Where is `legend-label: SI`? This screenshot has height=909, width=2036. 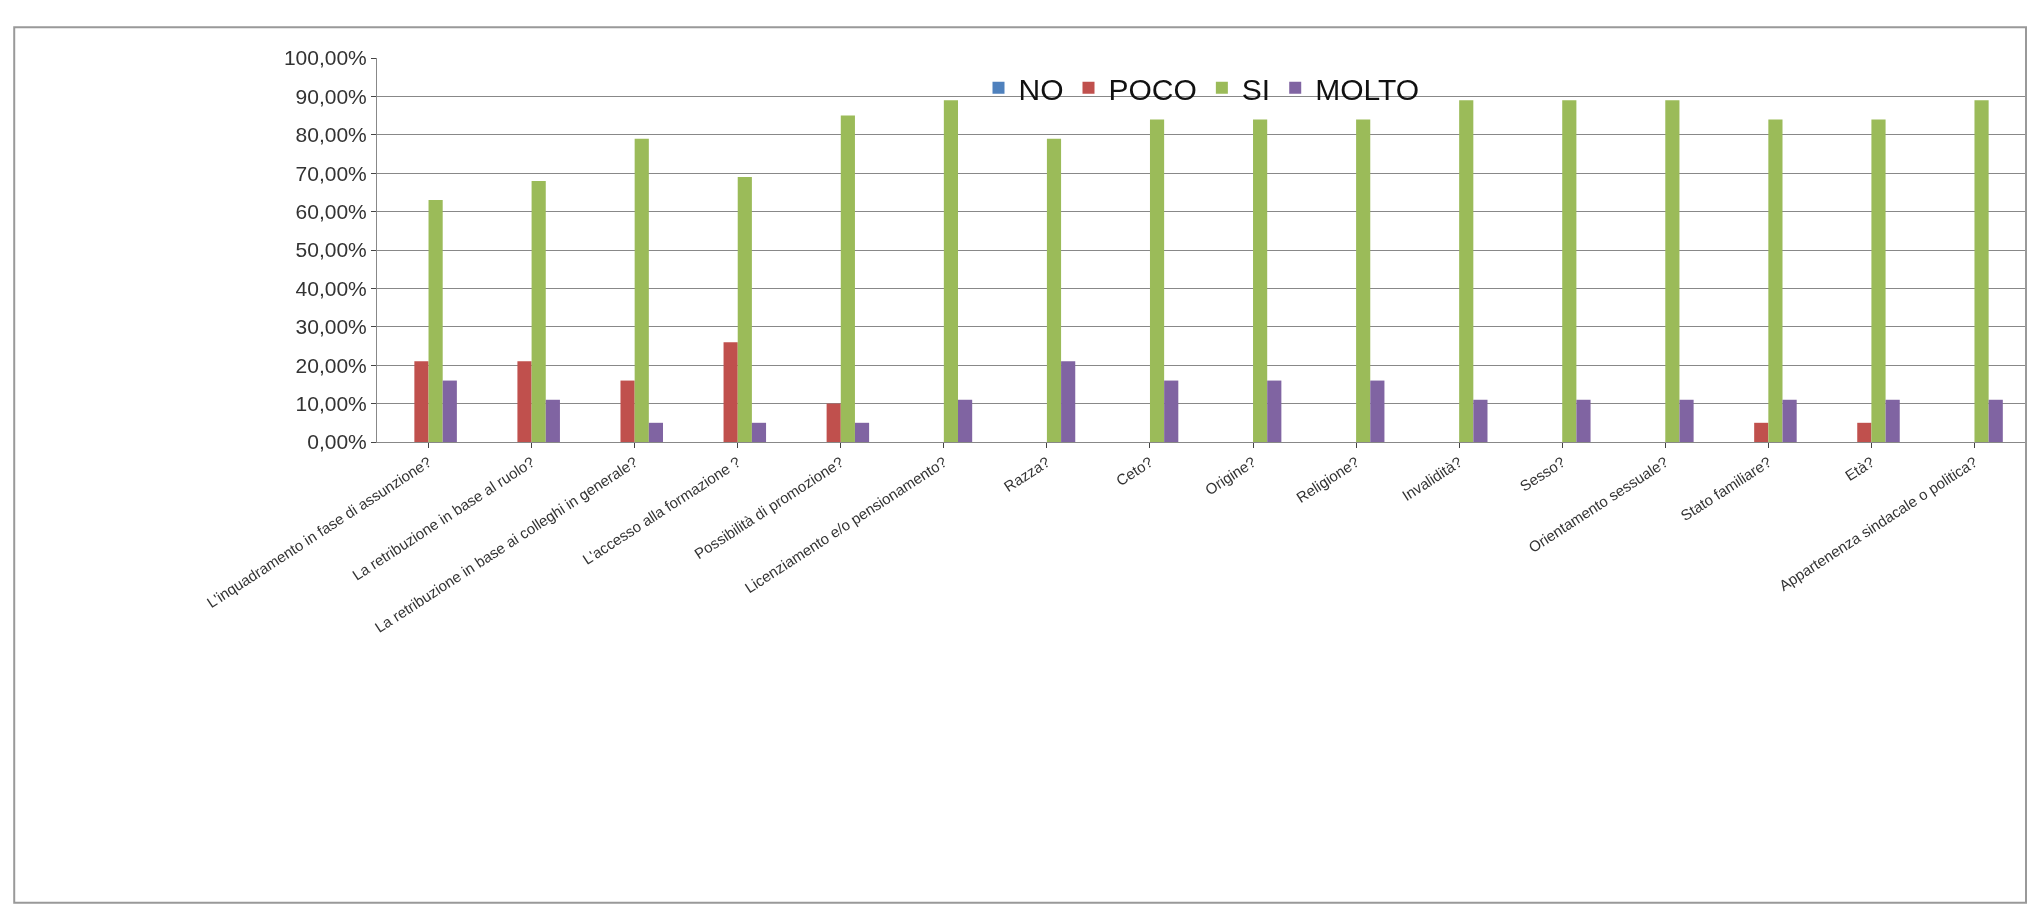 legend-label: SI is located at coordinates (1256, 89).